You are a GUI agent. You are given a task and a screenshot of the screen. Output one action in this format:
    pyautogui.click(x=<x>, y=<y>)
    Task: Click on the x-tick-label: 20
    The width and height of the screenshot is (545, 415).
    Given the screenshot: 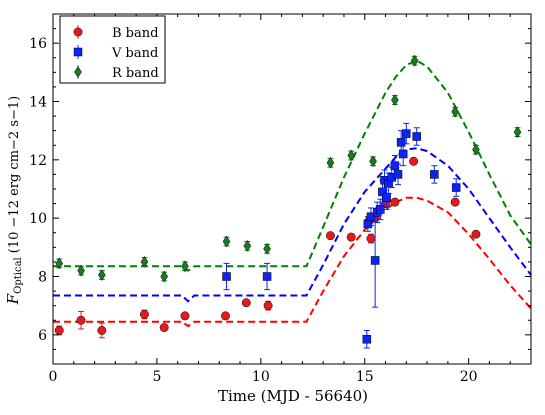 What is the action you would take?
    pyautogui.click(x=469, y=377)
    